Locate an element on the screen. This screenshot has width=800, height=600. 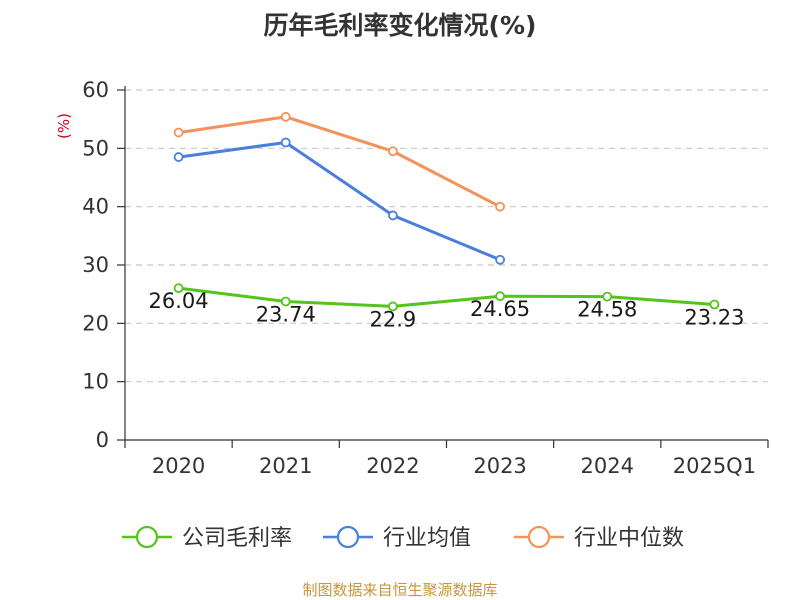
data-label: 22.9 is located at coordinates (393, 319).